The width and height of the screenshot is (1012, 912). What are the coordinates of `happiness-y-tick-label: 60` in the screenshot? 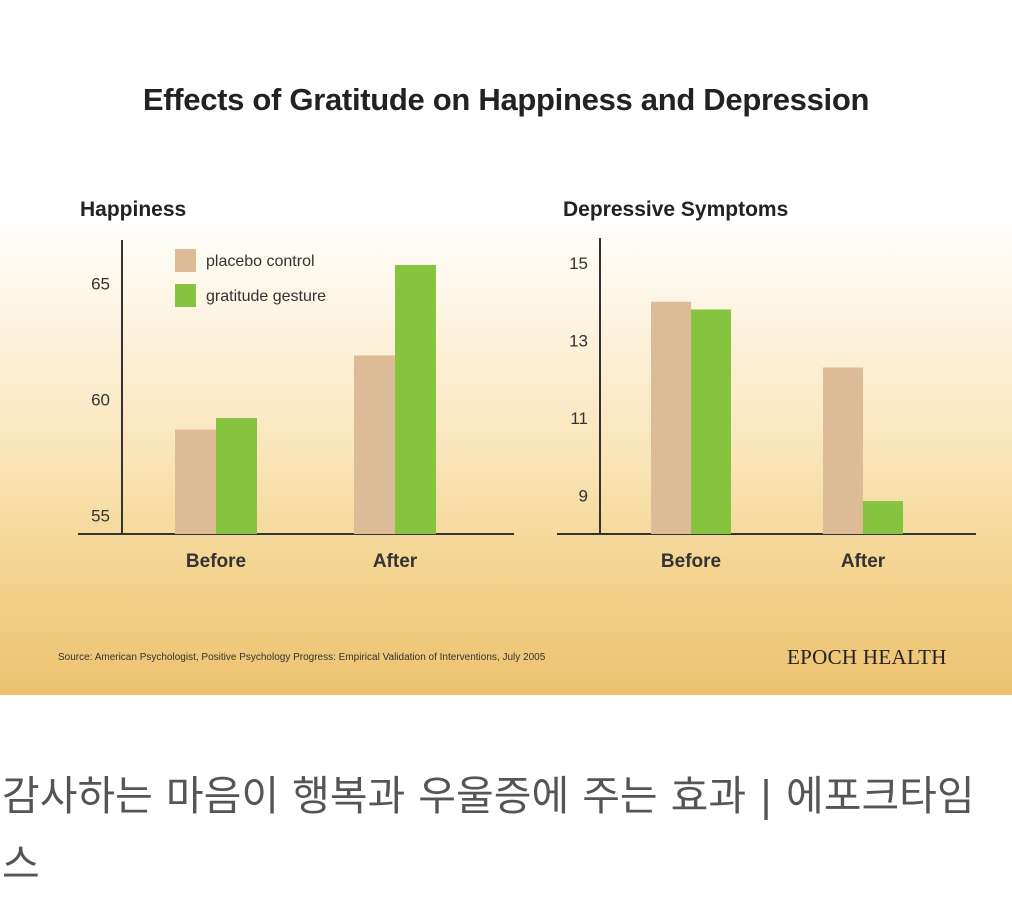 It's located at (100, 400).